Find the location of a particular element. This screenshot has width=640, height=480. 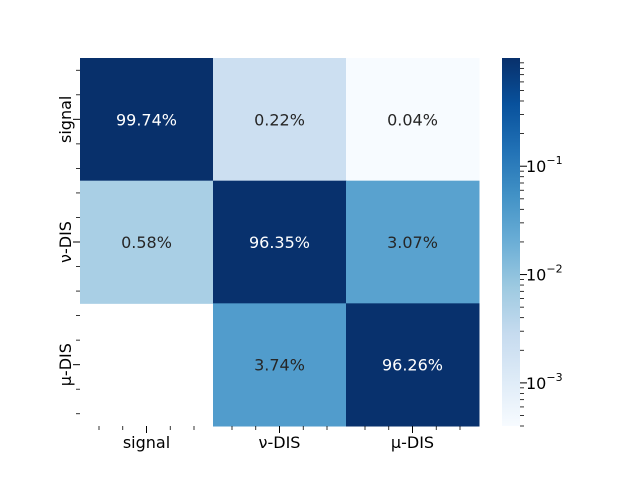

y-tick-label: ν-DIS is located at coordinates (65, 242).